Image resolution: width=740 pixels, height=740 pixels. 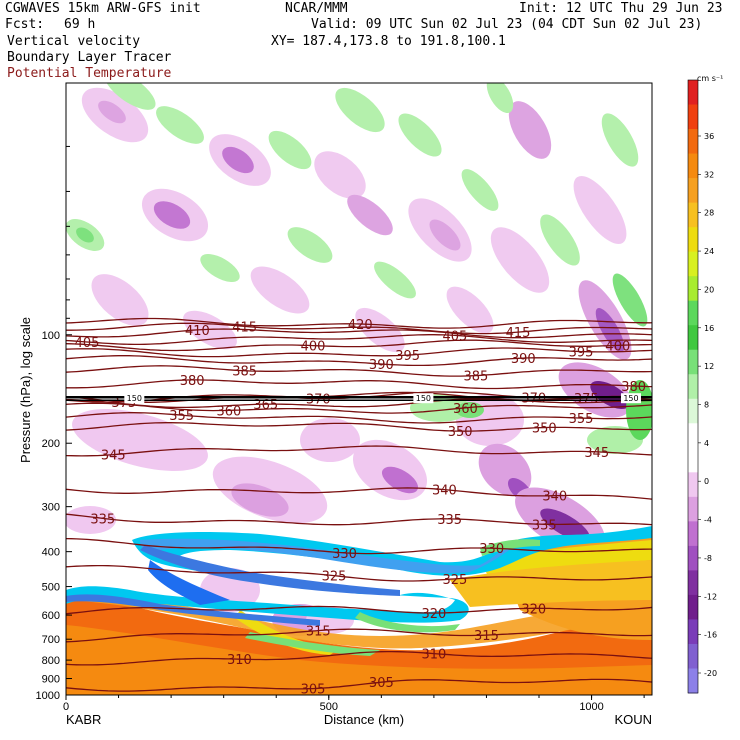 What do you see at coordinates (533, 399) in the screenshot?
I see `theta-label: 370` at bounding box center [533, 399].